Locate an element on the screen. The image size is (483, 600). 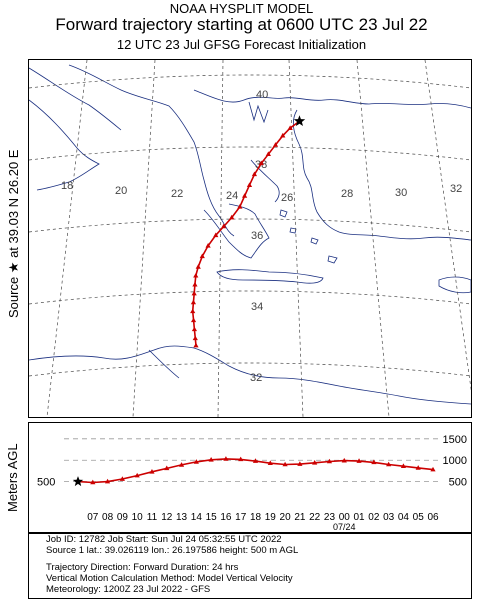
height-y-tick-label: 1000 is located at coordinates (455, 461).